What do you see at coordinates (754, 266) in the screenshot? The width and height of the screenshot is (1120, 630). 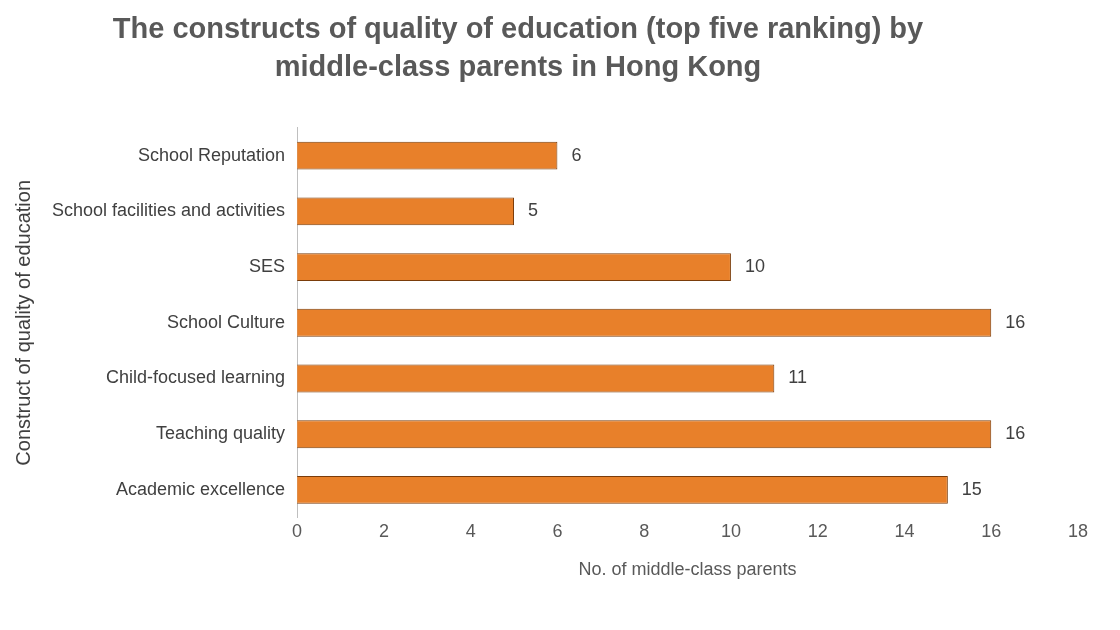 I see `data-label: 10` at bounding box center [754, 266].